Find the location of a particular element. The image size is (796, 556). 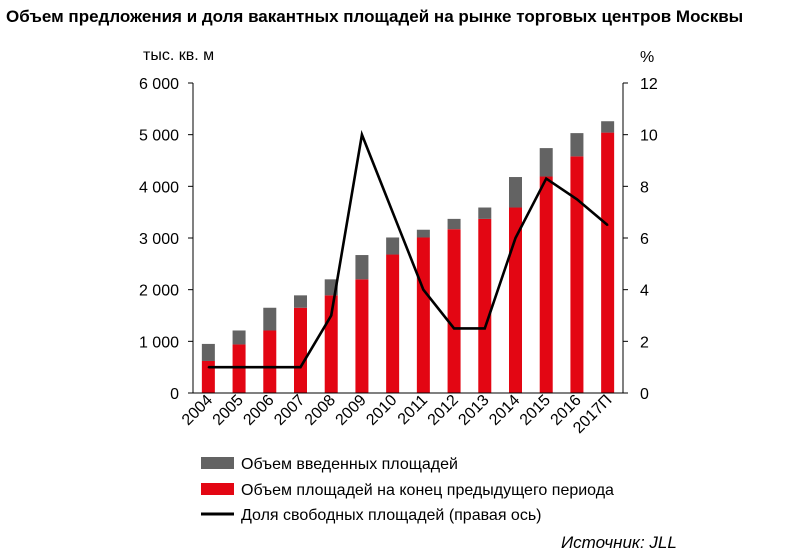

legend-label-vacancy: Доля свободных площадей (правая ось) is located at coordinates (391, 515).